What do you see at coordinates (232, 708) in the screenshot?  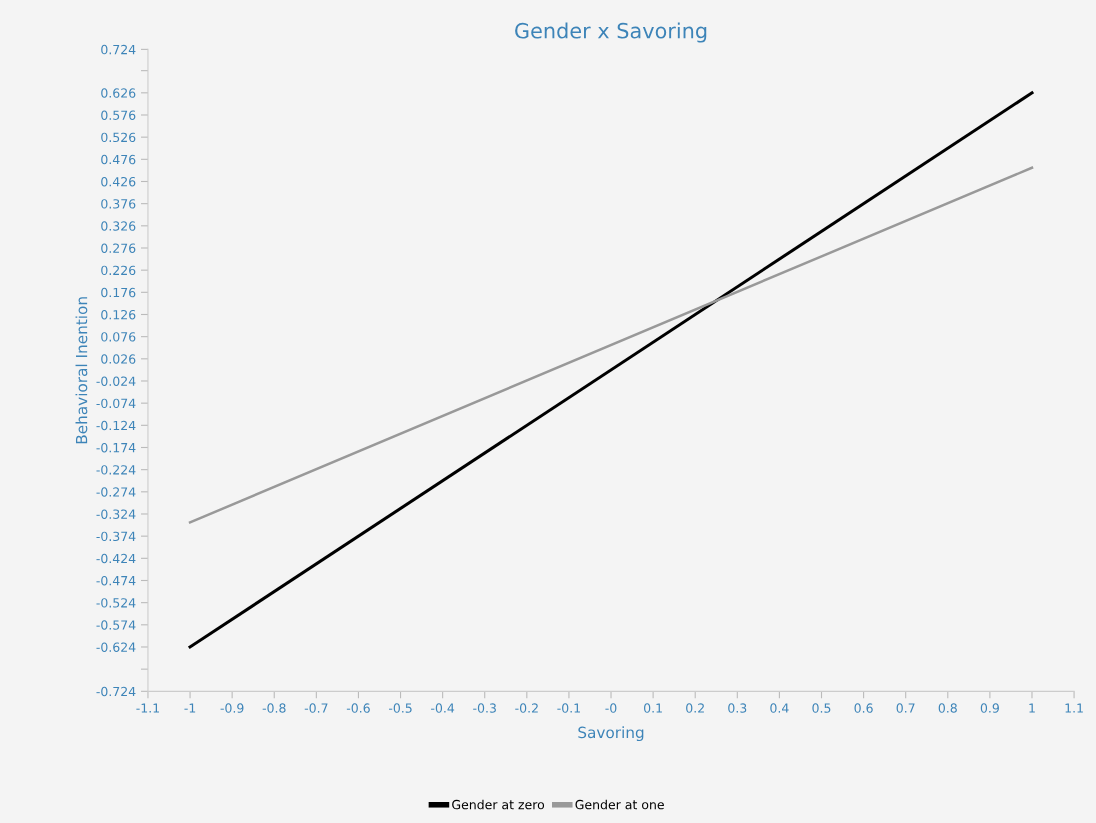 I see `x-tick-label: -0.9` at bounding box center [232, 708].